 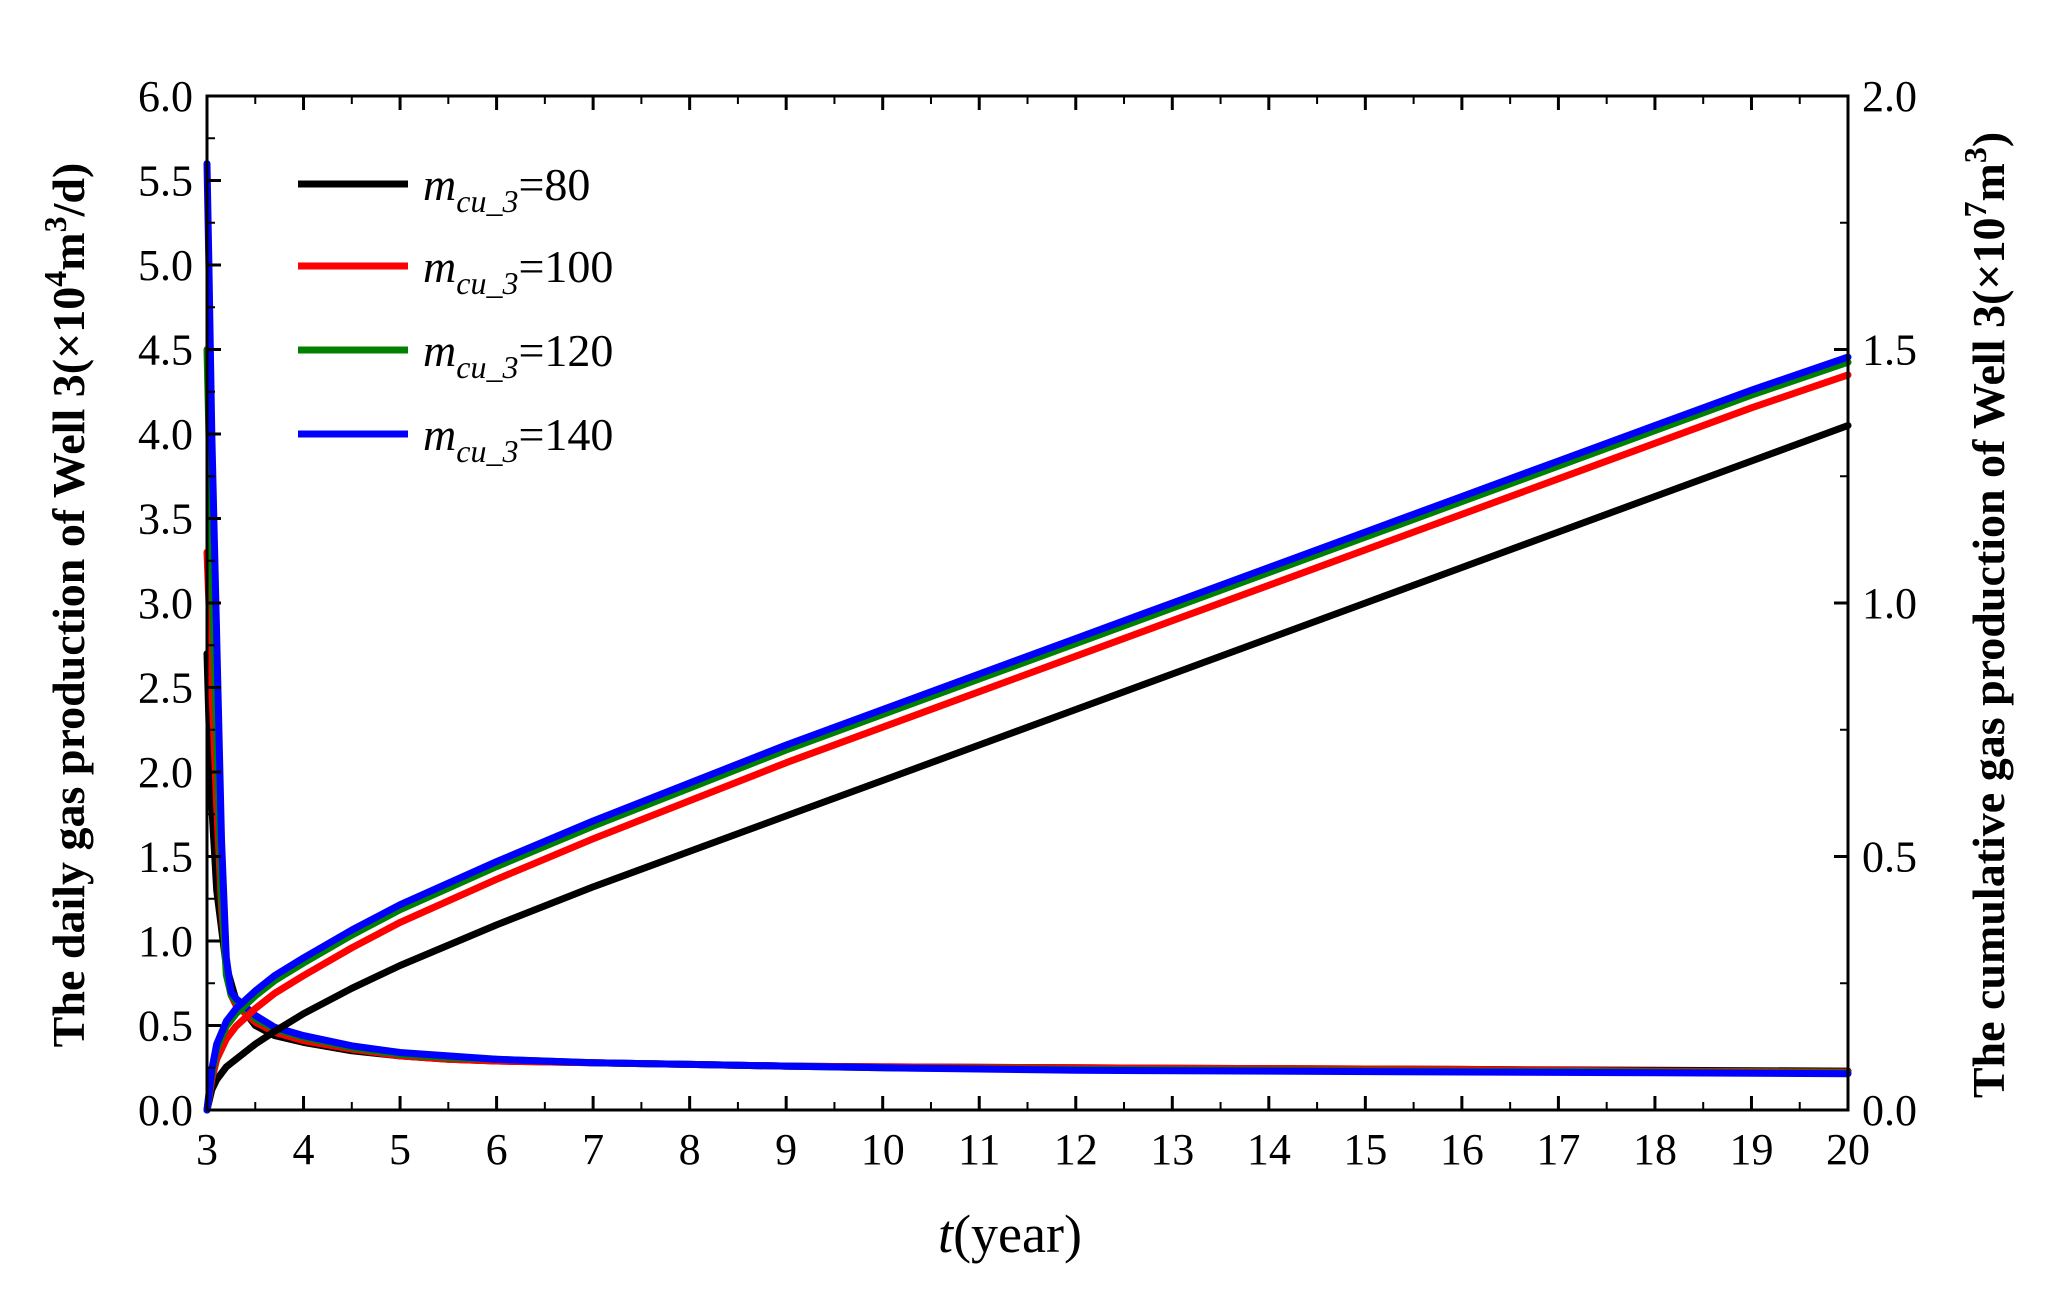 What do you see at coordinates (1751, 1149) in the screenshot?
I see `x-tick-label: 19` at bounding box center [1751, 1149].